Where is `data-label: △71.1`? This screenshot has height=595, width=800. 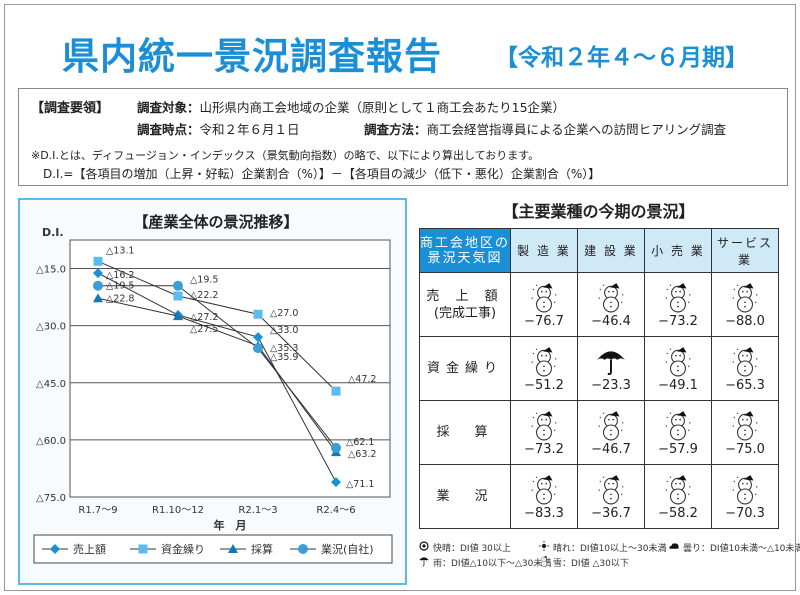 data-label: △71.1 is located at coordinates (360, 484).